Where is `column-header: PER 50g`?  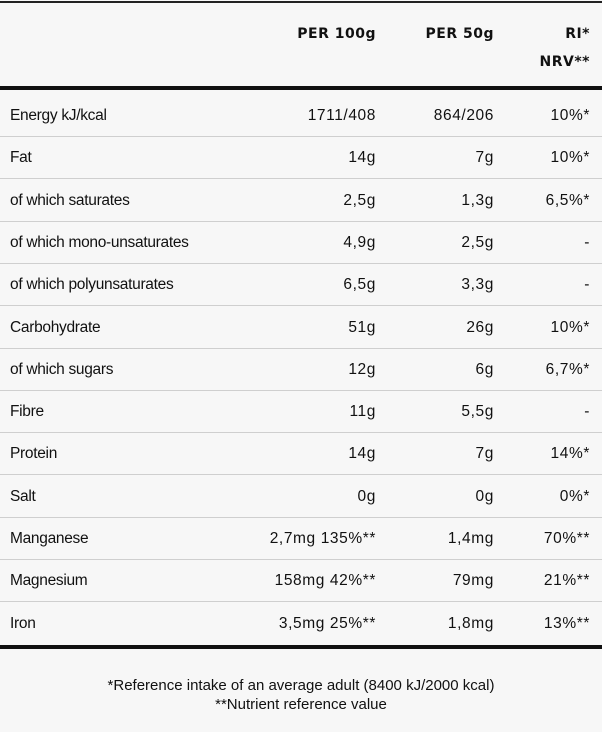 column-header: PER 50g is located at coordinates (459, 34).